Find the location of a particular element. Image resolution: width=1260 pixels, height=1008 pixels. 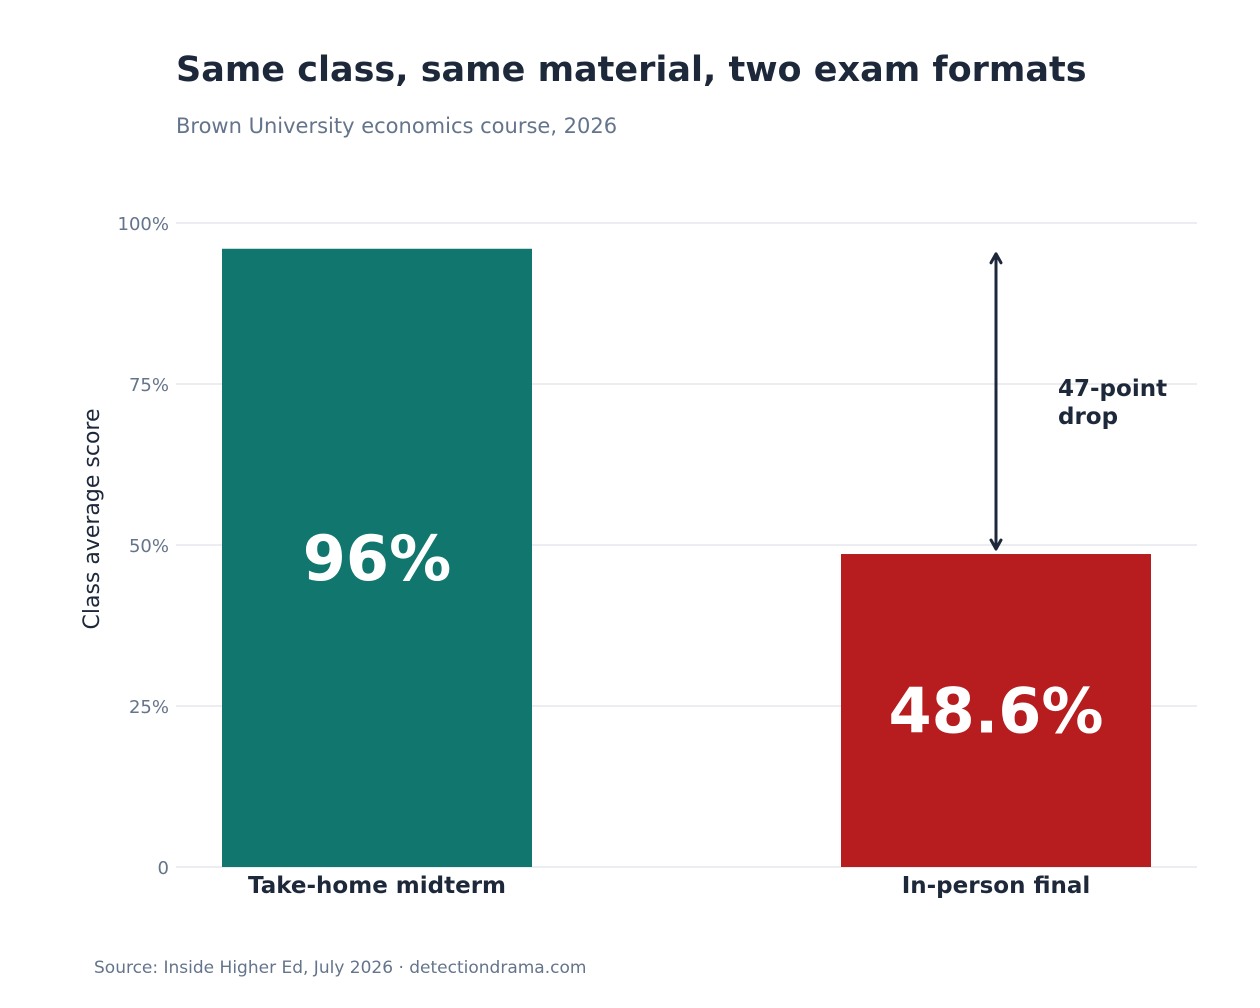

y-tick-label: 50% is located at coordinates (149, 546).